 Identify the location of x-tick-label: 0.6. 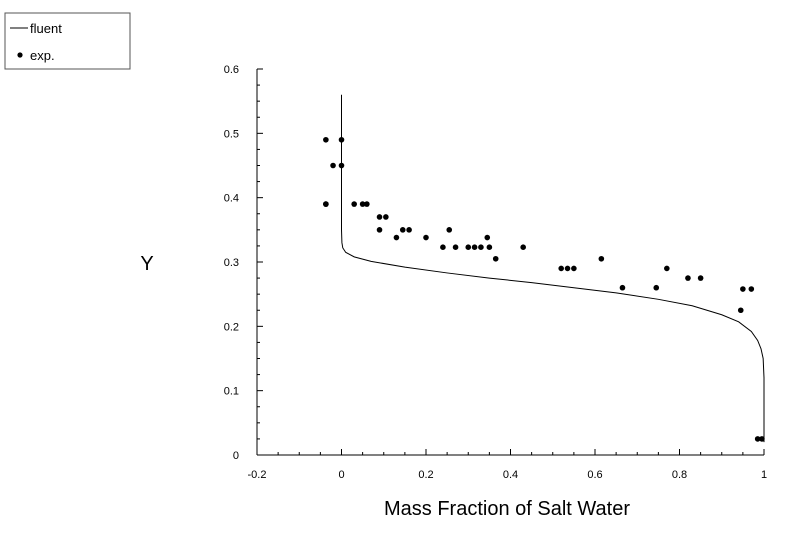
(594, 475).